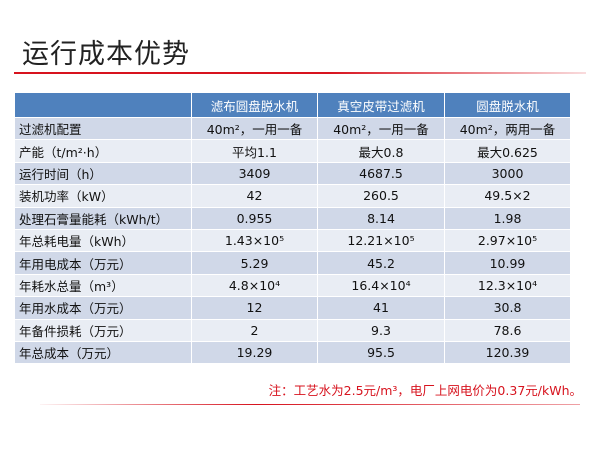 The width and height of the screenshot is (600, 450). What do you see at coordinates (254, 352) in the screenshot?
I see `table-cell: 19.29` at bounding box center [254, 352].